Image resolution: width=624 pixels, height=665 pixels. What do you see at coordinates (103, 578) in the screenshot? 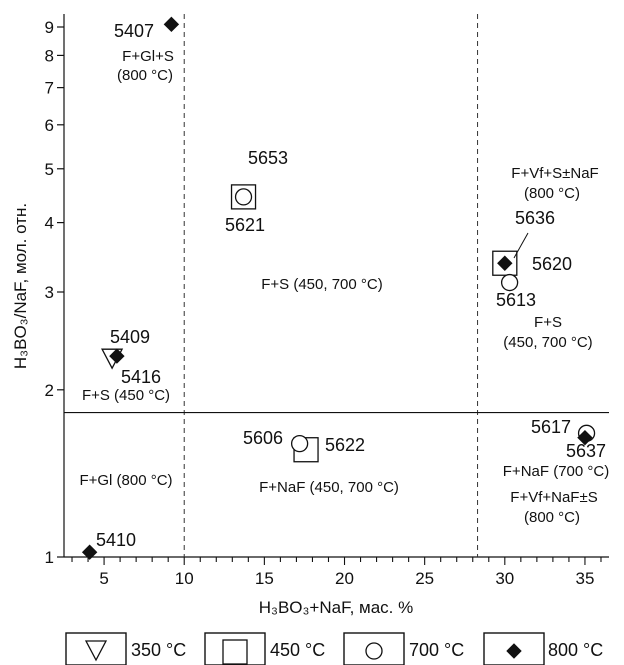
I see `x-tick-label-5: 5` at bounding box center [103, 578].